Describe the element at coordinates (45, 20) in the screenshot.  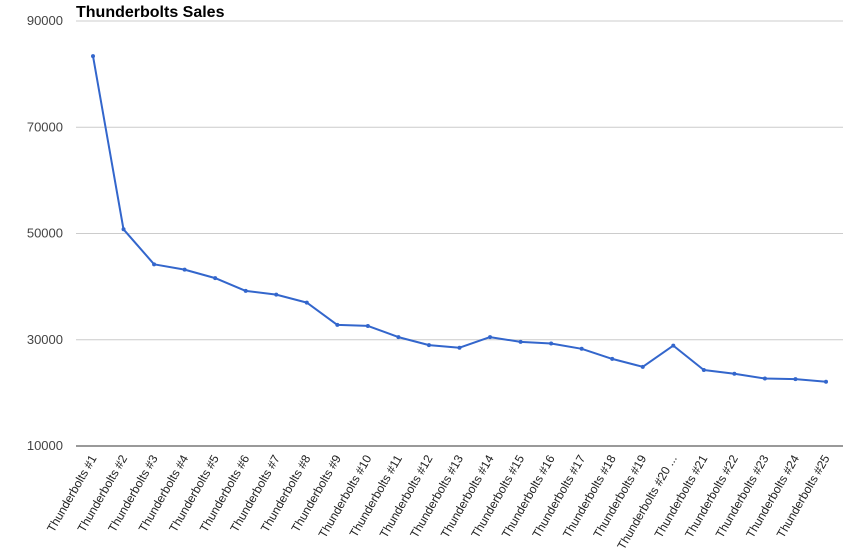
I see `y-tick-label: 90000` at that location.